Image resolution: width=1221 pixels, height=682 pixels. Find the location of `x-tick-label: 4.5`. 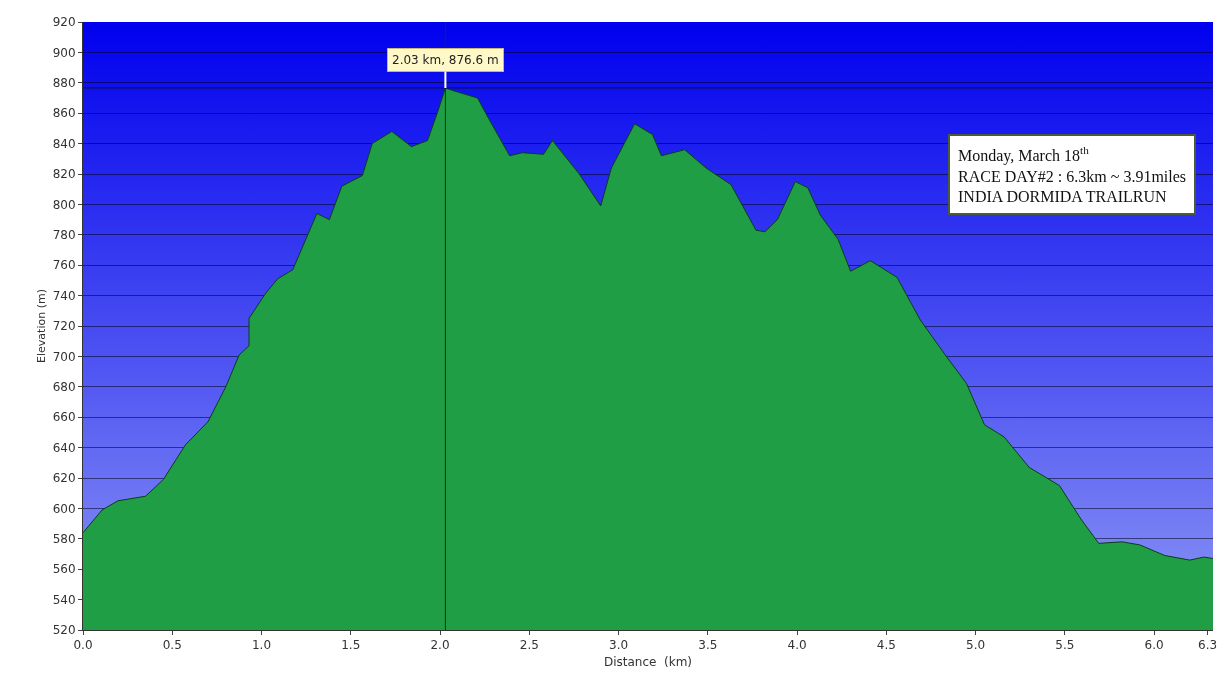

x-tick-label: 4.5 is located at coordinates (886, 645).